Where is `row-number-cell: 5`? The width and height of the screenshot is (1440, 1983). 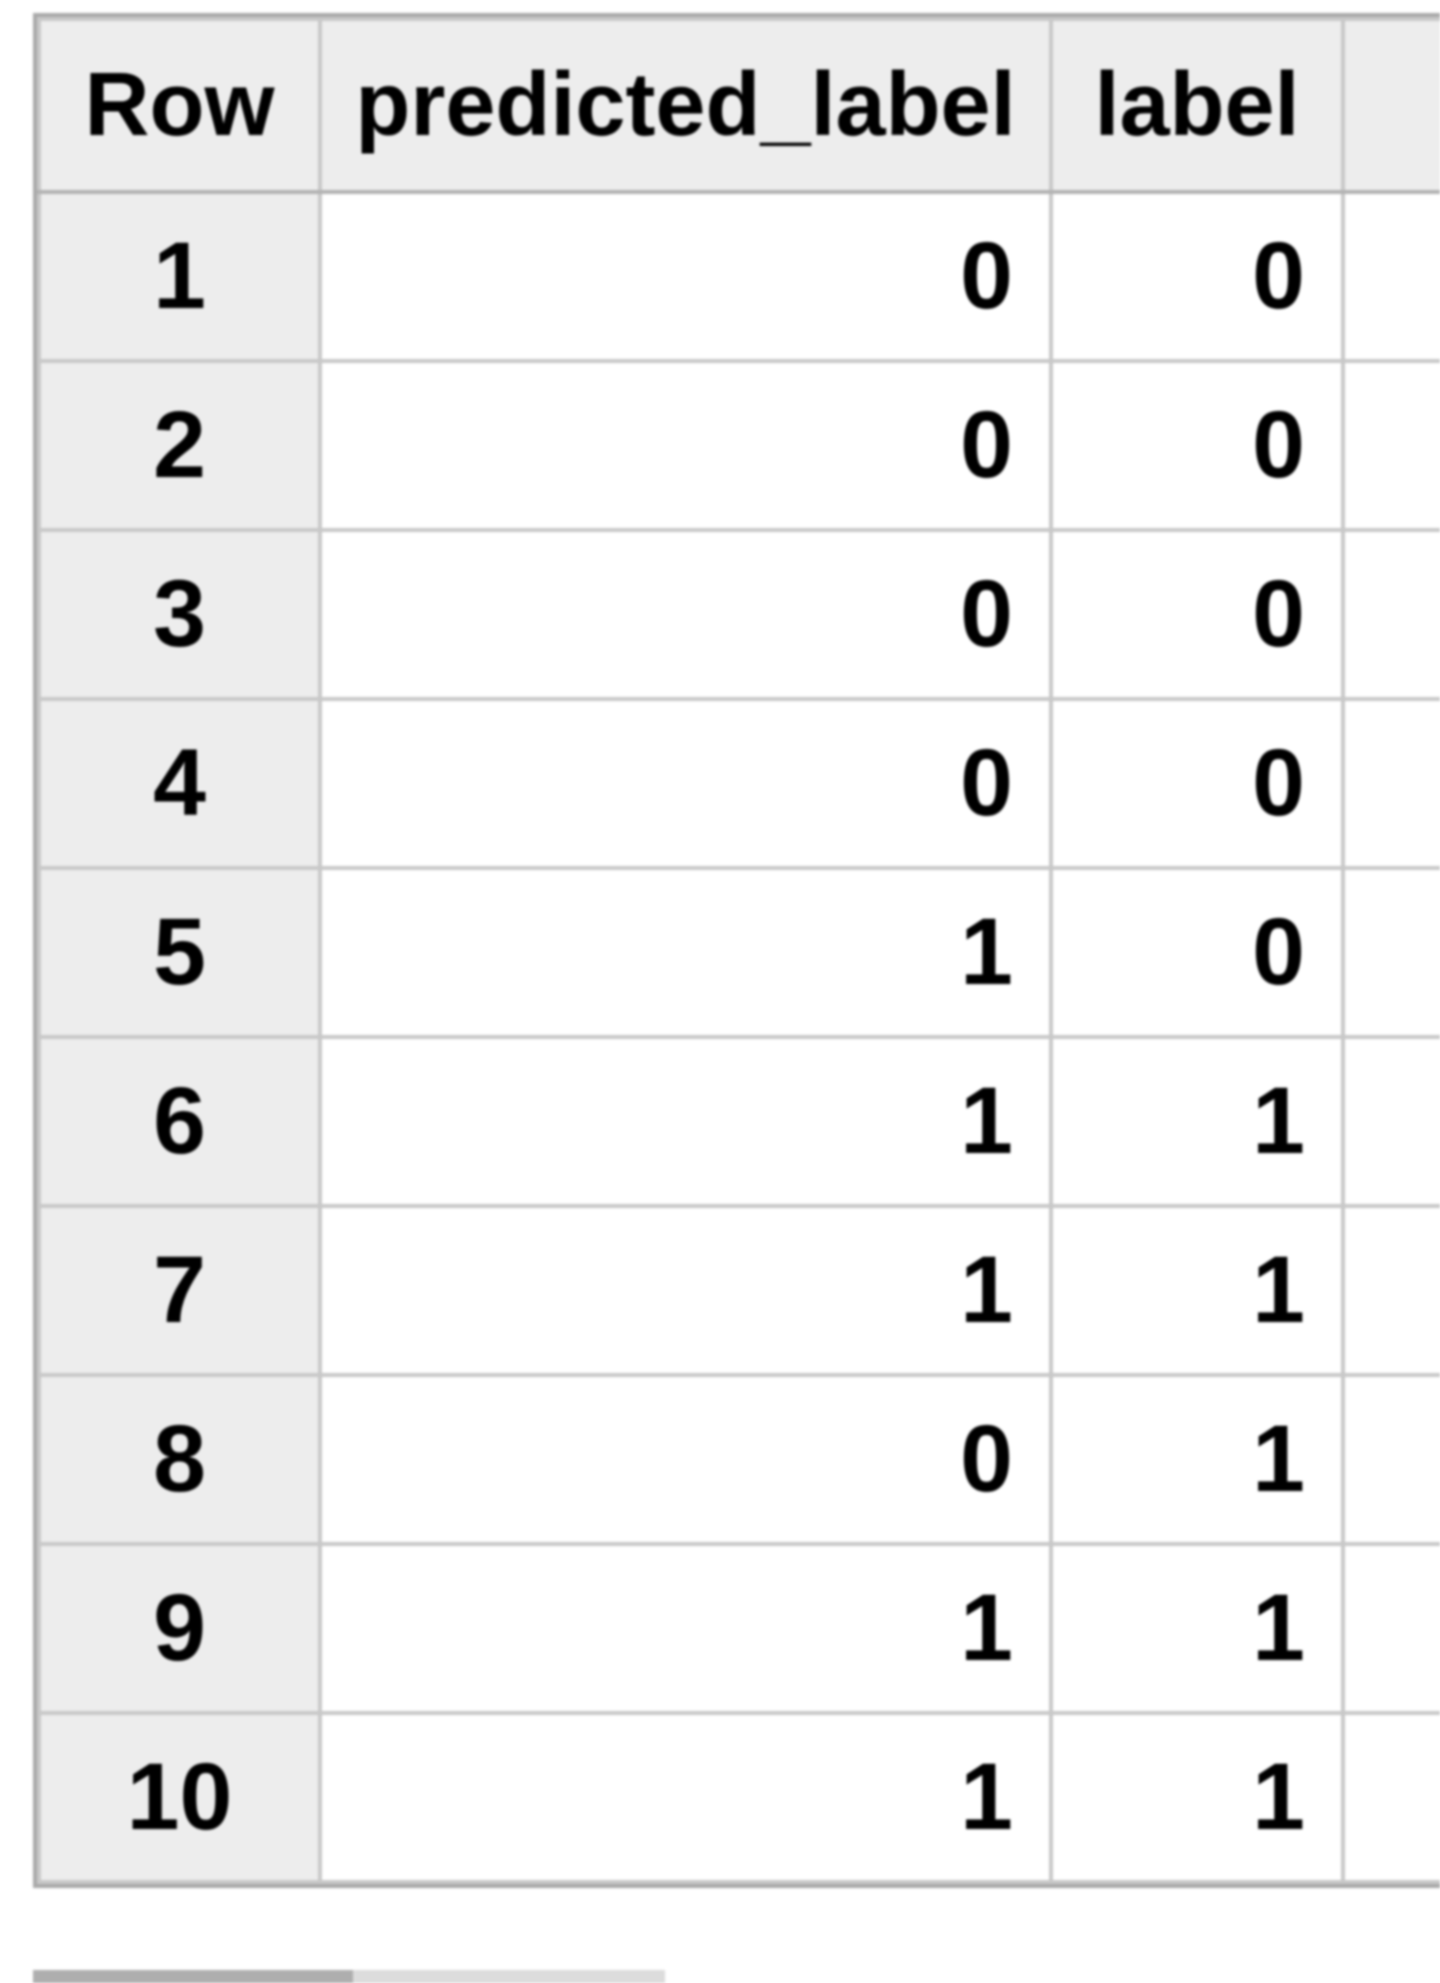 row-number-cell: 5 is located at coordinates (179, 952).